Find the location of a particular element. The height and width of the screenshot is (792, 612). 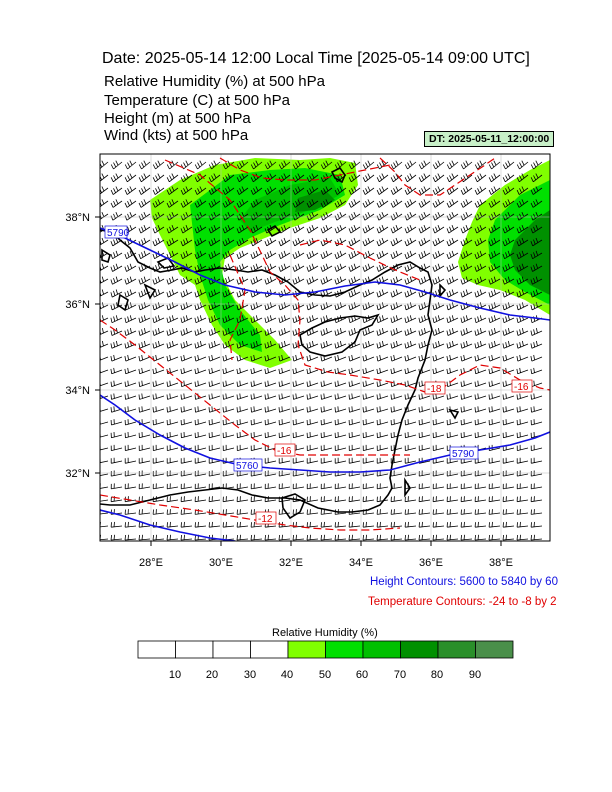

height-label-2: 5790 is located at coordinates (463, 454).